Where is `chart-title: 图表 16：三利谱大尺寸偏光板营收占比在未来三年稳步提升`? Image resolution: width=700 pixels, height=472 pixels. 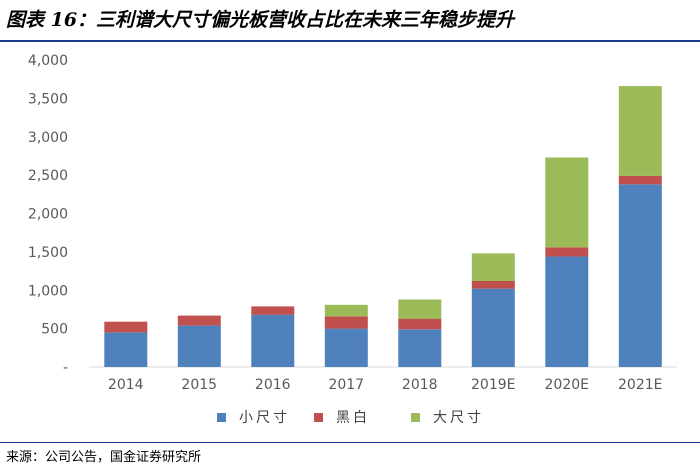 chart-title: 图表 16：三利谱大尺寸偏光板营收占比在未来三年稳步提升 is located at coordinates (260, 20).